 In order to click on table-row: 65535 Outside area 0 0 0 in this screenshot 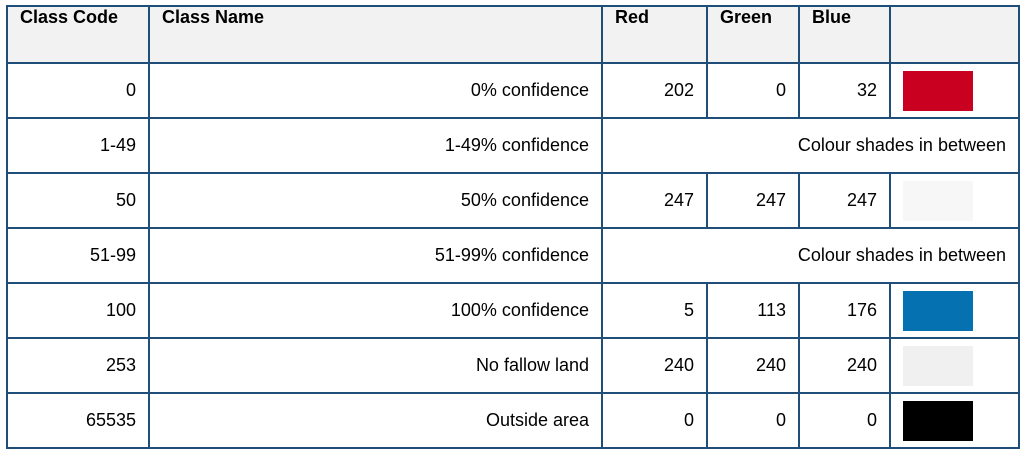, I will do `click(513, 420)`.